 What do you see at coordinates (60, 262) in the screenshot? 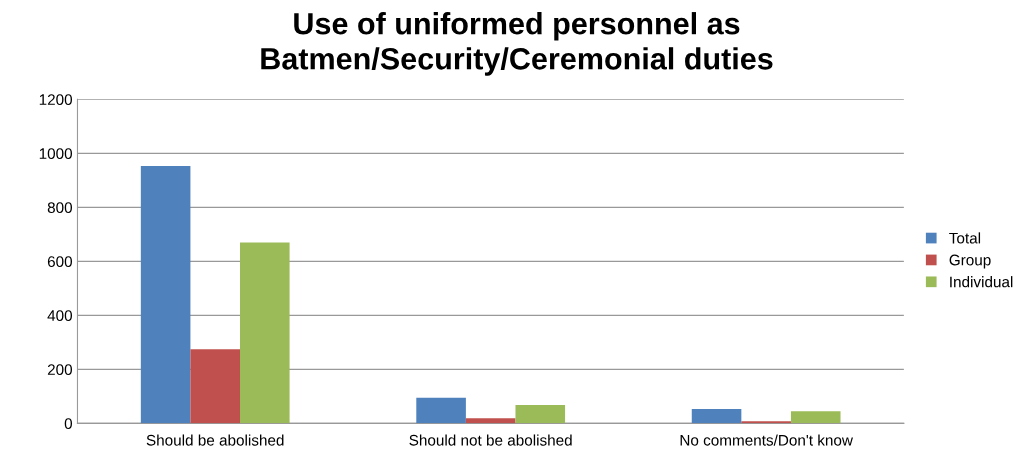
I see `y-tick-label: 600` at bounding box center [60, 262].